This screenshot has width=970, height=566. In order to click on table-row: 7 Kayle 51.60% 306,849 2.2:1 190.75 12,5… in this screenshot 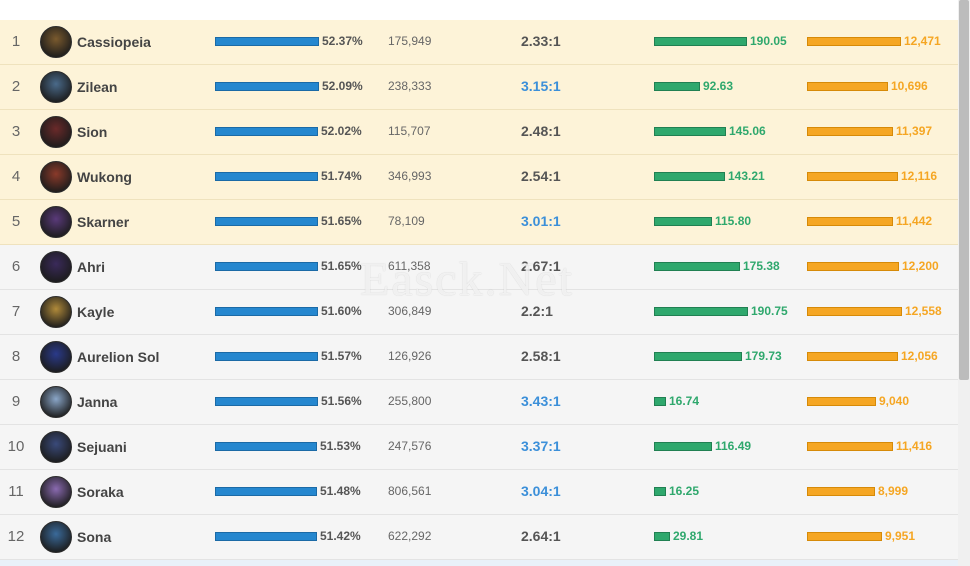, I will do `click(479, 312)`.